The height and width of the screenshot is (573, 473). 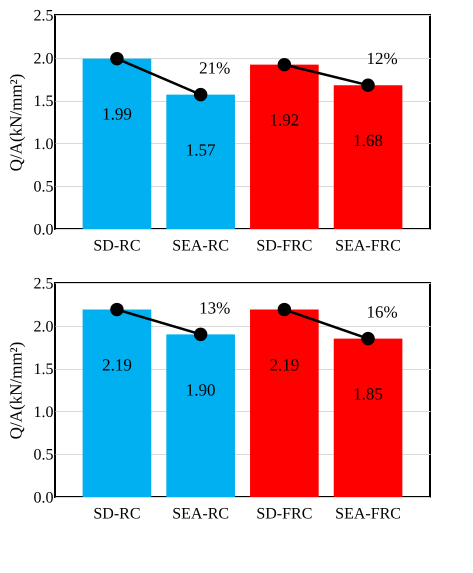 I want to click on annotation: 12%, so click(x=382, y=58).